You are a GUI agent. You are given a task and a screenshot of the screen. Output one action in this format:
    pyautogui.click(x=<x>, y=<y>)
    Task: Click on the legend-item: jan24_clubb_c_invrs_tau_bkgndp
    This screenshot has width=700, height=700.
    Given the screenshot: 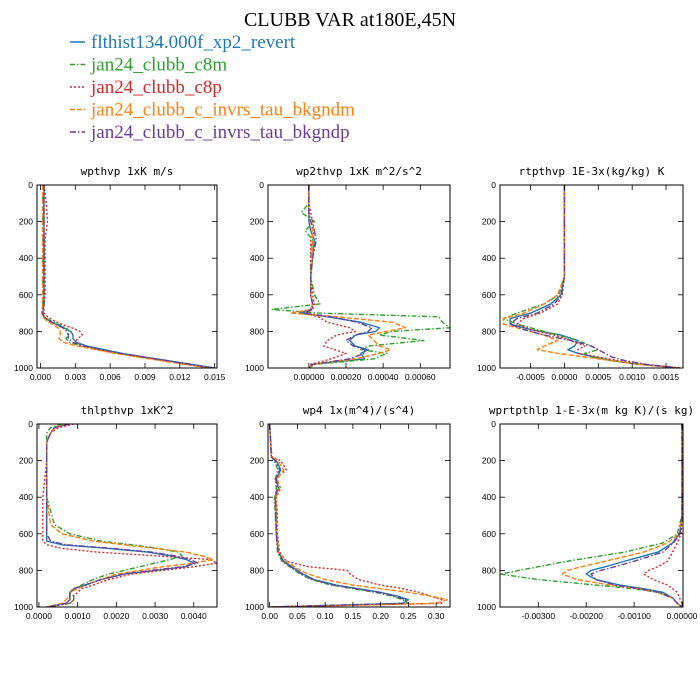 What is the action you would take?
    pyautogui.click(x=210, y=132)
    